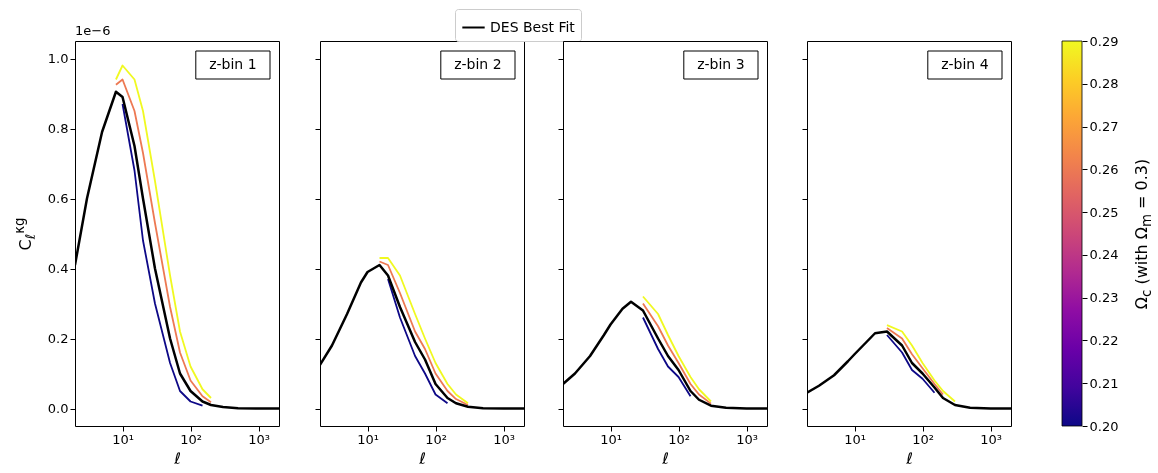 The height and width of the screenshot is (473, 1158). I want to click on annotation: z-bin 3, so click(721, 64).